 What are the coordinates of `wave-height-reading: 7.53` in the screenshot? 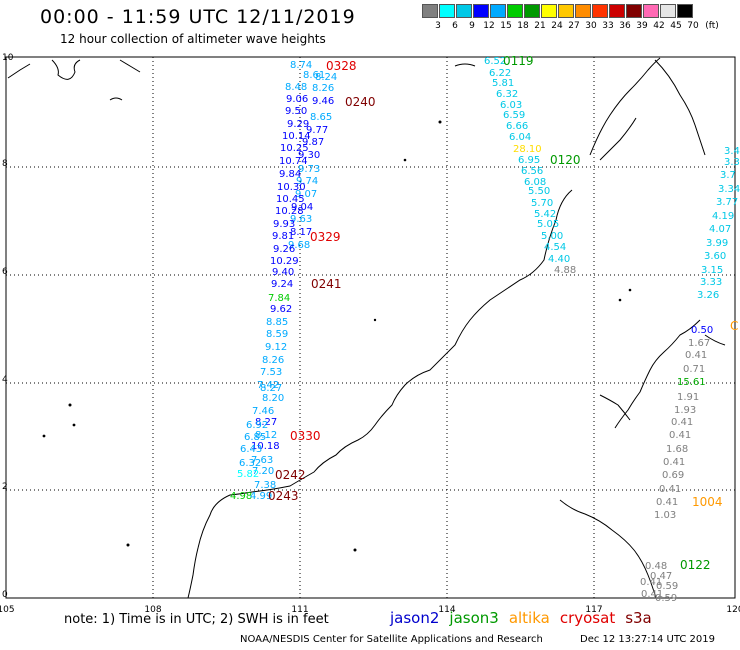 It's located at (271, 372).